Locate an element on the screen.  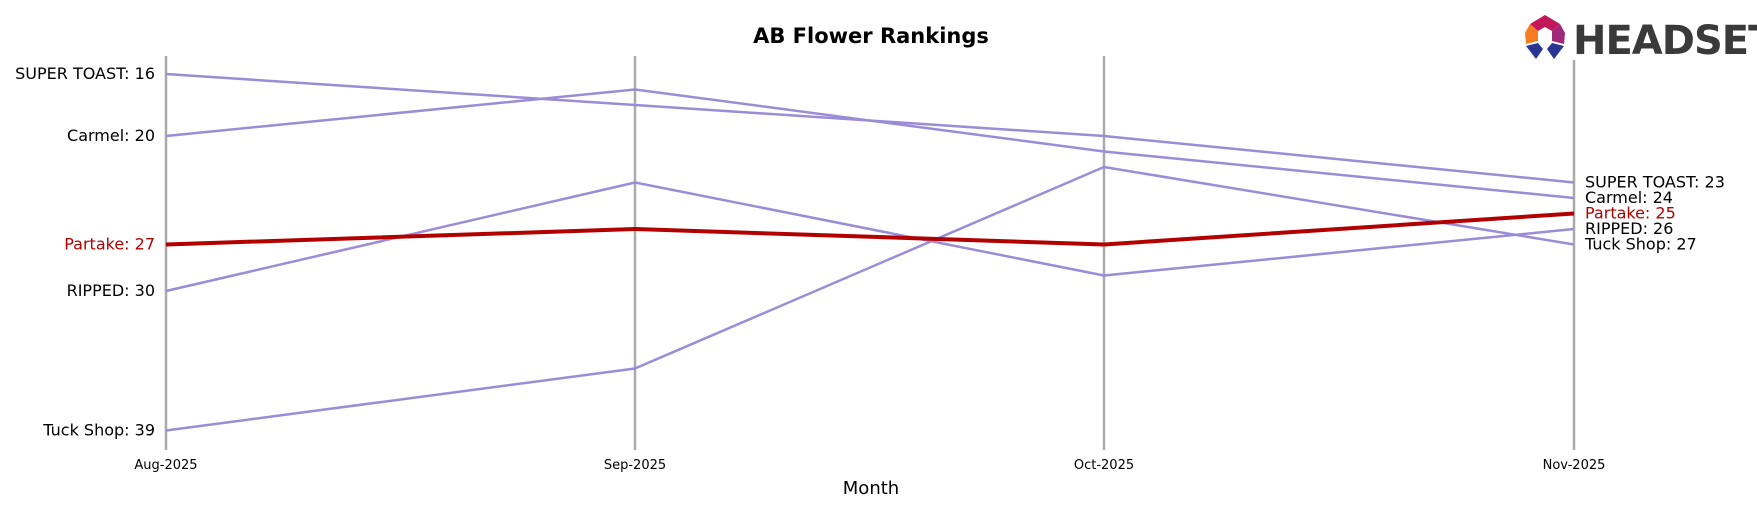
x-tick-label: Oct-2025 is located at coordinates (1104, 465).